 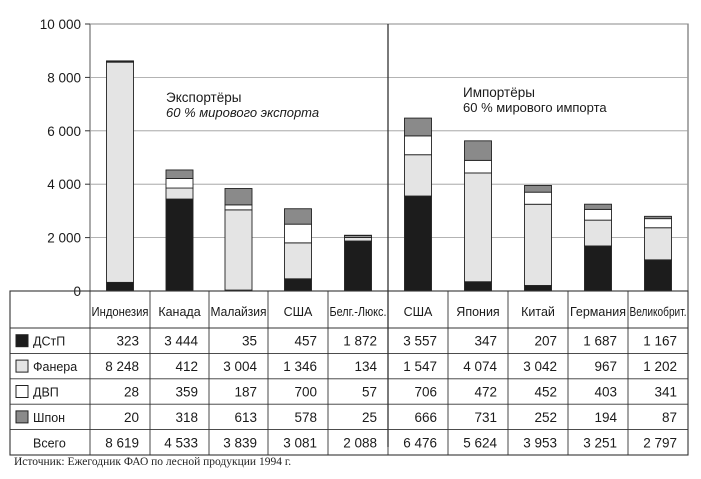 What do you see at coordinates (64, 131) in the screenshot?
I see `y-tick-label: 6 000` at bounding box center [64, 131].